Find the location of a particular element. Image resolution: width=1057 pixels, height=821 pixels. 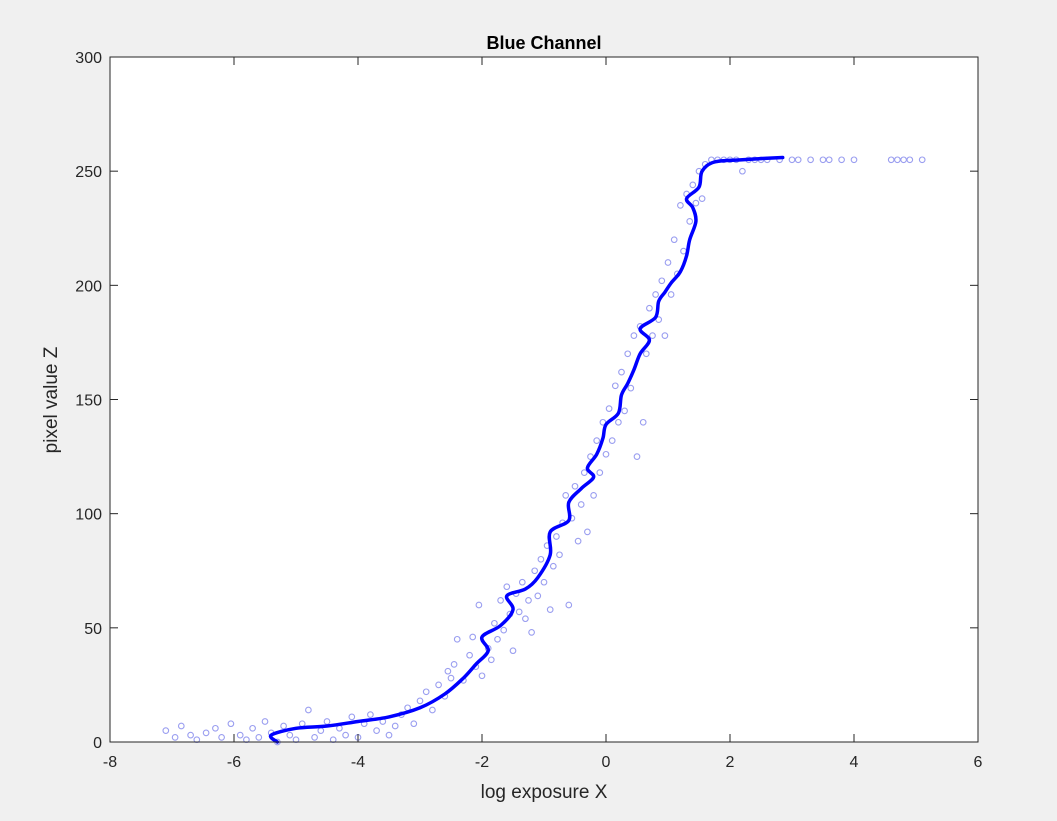

y-tick-label: 0 is located at coordinates (97, 743).